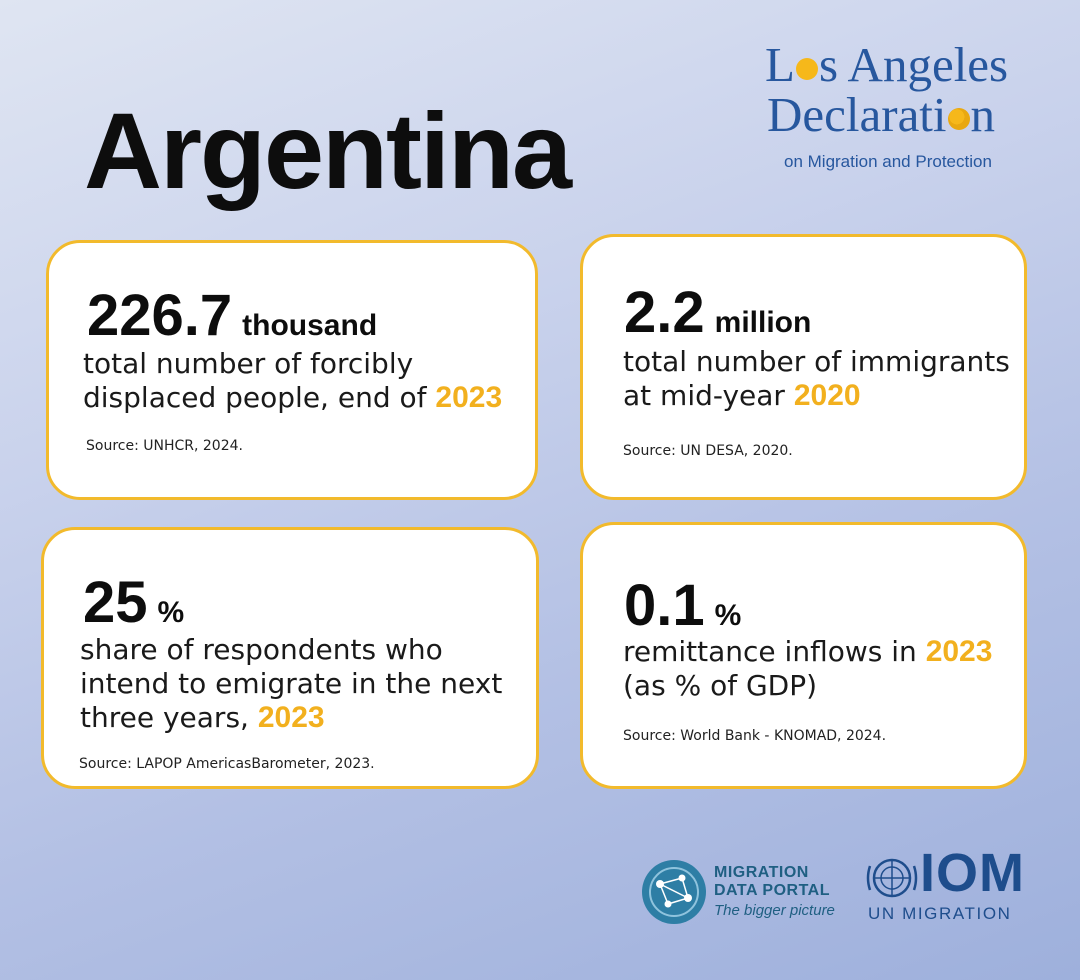  What do you see at coordinates (940, 913) in the screenshot?
I see `iom-subtitle: UN MIGRATION` at bounding box center [940, 913].